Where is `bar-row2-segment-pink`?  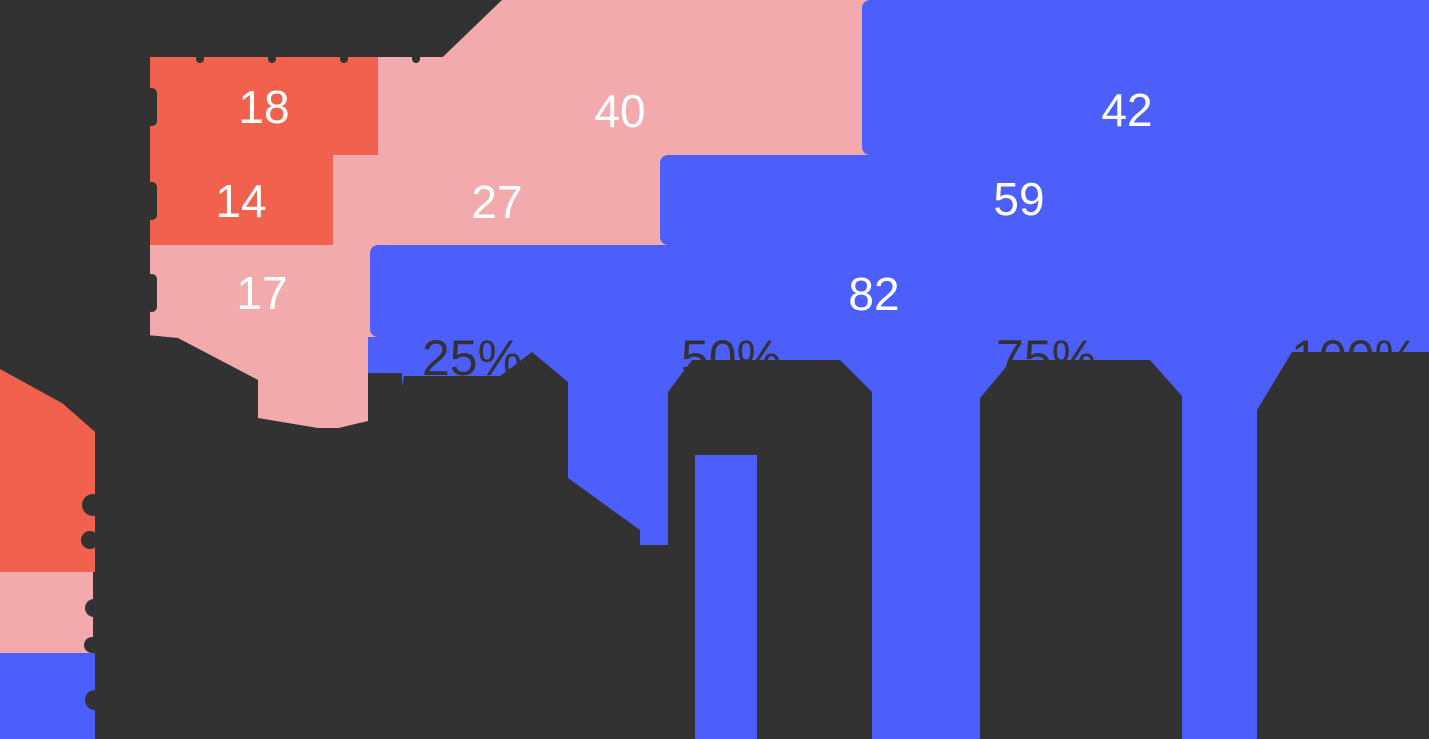
bar-row2-segment-pink is located at coordinates (500, 200).